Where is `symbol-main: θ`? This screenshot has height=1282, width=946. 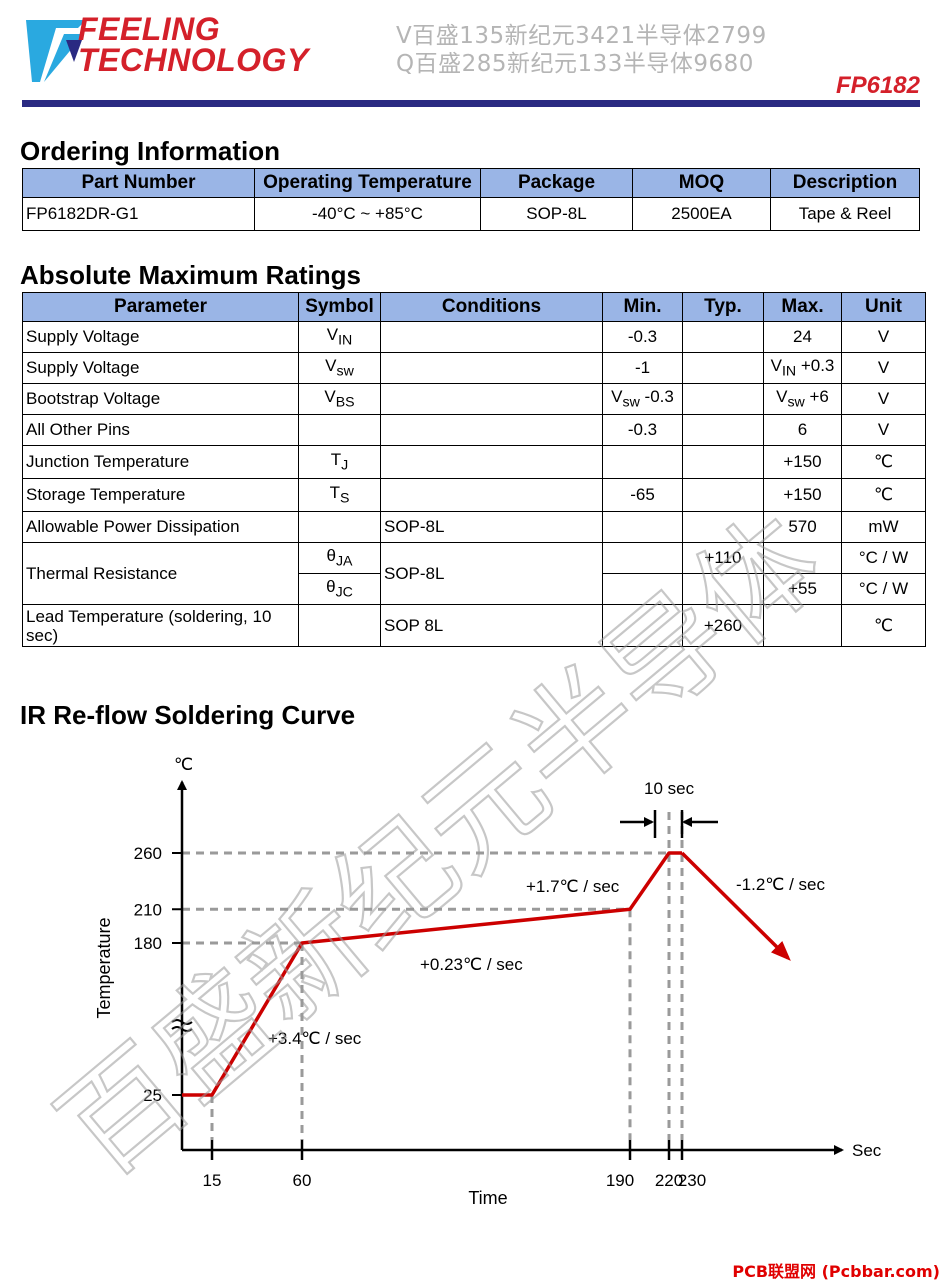 symbol-main: θ is located at coordinates (331, 556).